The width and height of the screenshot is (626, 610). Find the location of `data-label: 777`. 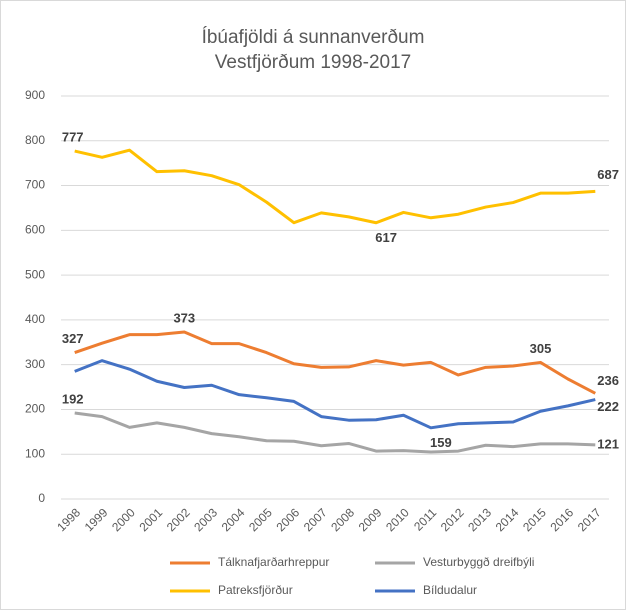

data-label: 777 is located at coordinates (73, 137).